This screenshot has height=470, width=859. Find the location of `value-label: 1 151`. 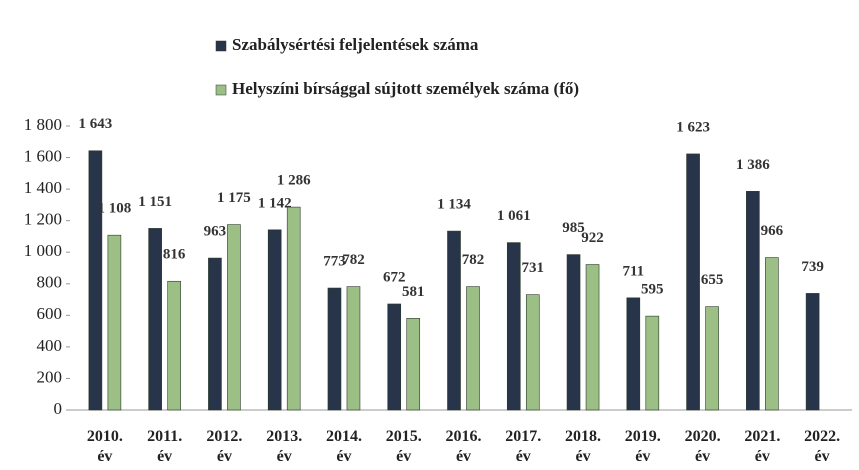

value-label: 1 151 is located at coordinates (155, 202).